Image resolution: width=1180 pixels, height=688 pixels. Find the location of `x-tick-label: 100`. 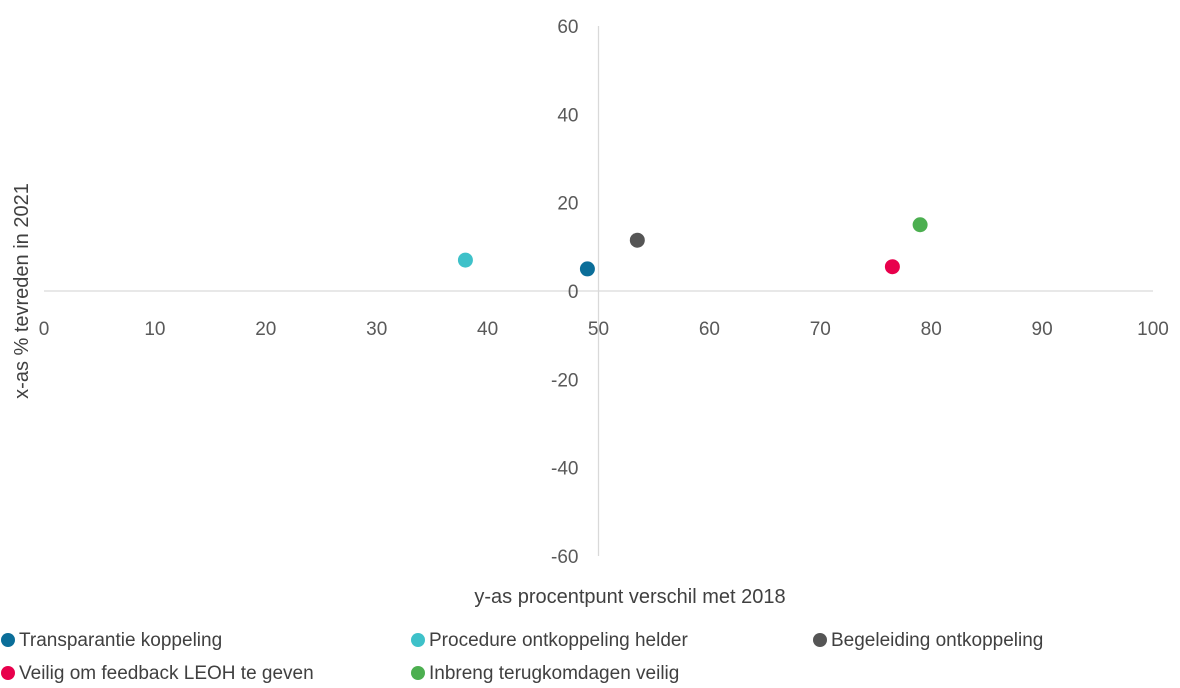

x-tick-label: 100 is located at coordinates (1153, 329).